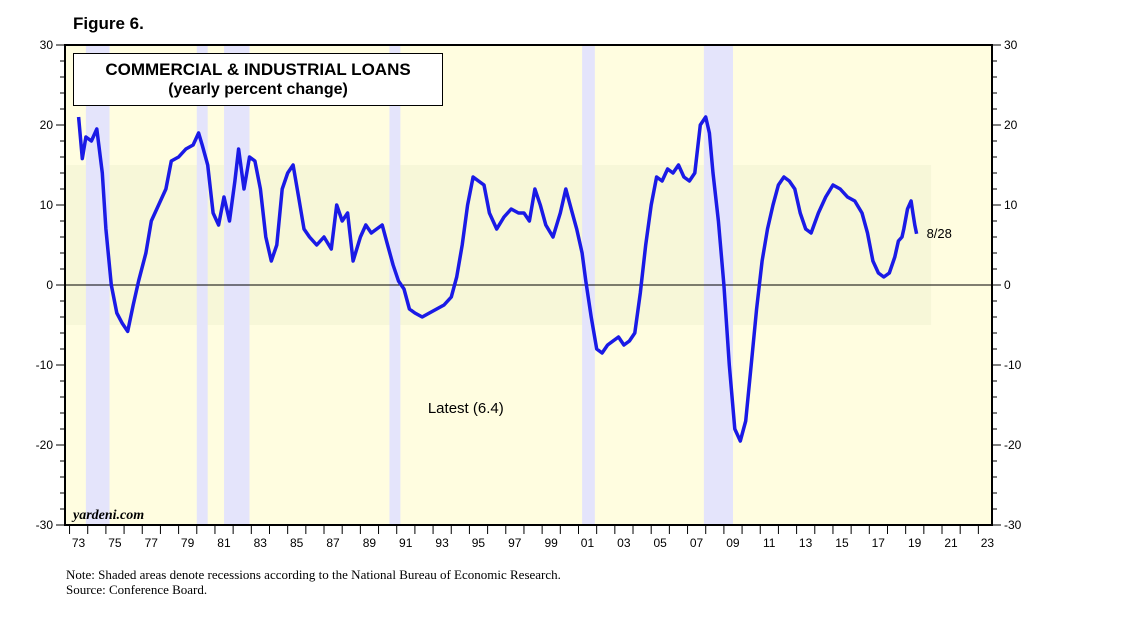  What do you see at coordinates (806, 543) in the screenshot?
I see `x-tick-label: 13` at bounding box center [806, 543].